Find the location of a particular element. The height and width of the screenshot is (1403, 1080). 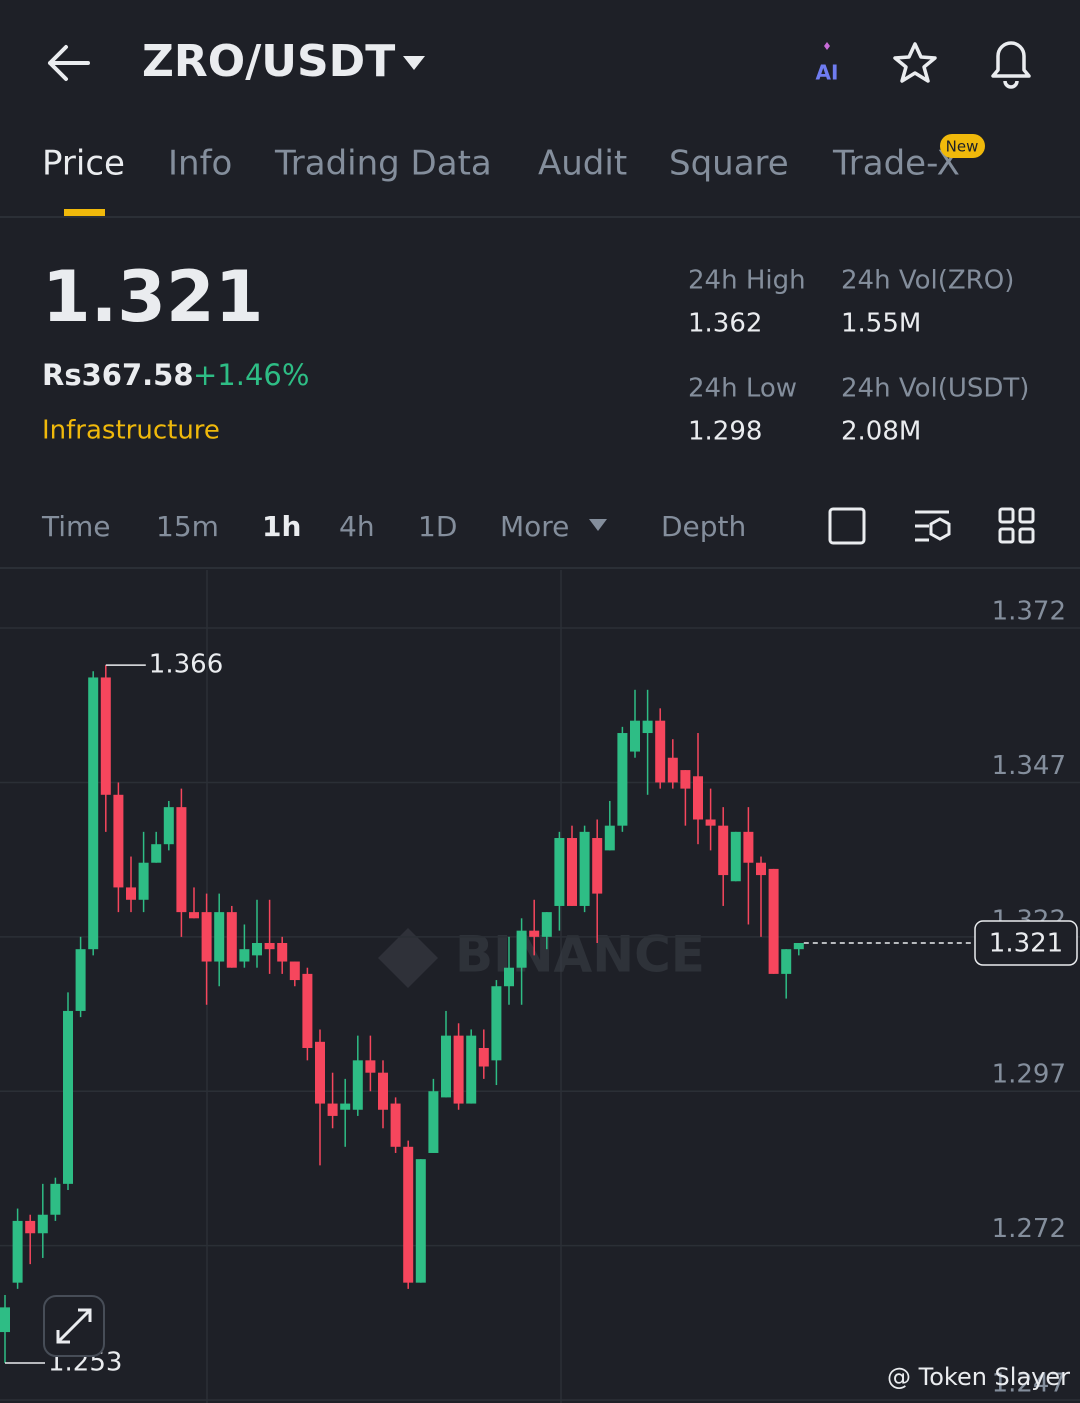

interval: 15m is located at coordinates (187, 526).